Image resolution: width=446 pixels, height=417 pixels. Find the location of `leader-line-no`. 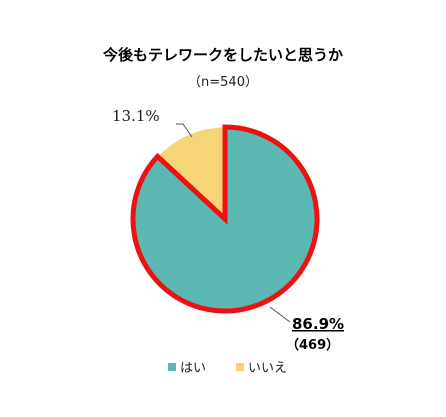

leader-line-no is located at coordinates (184, 130).